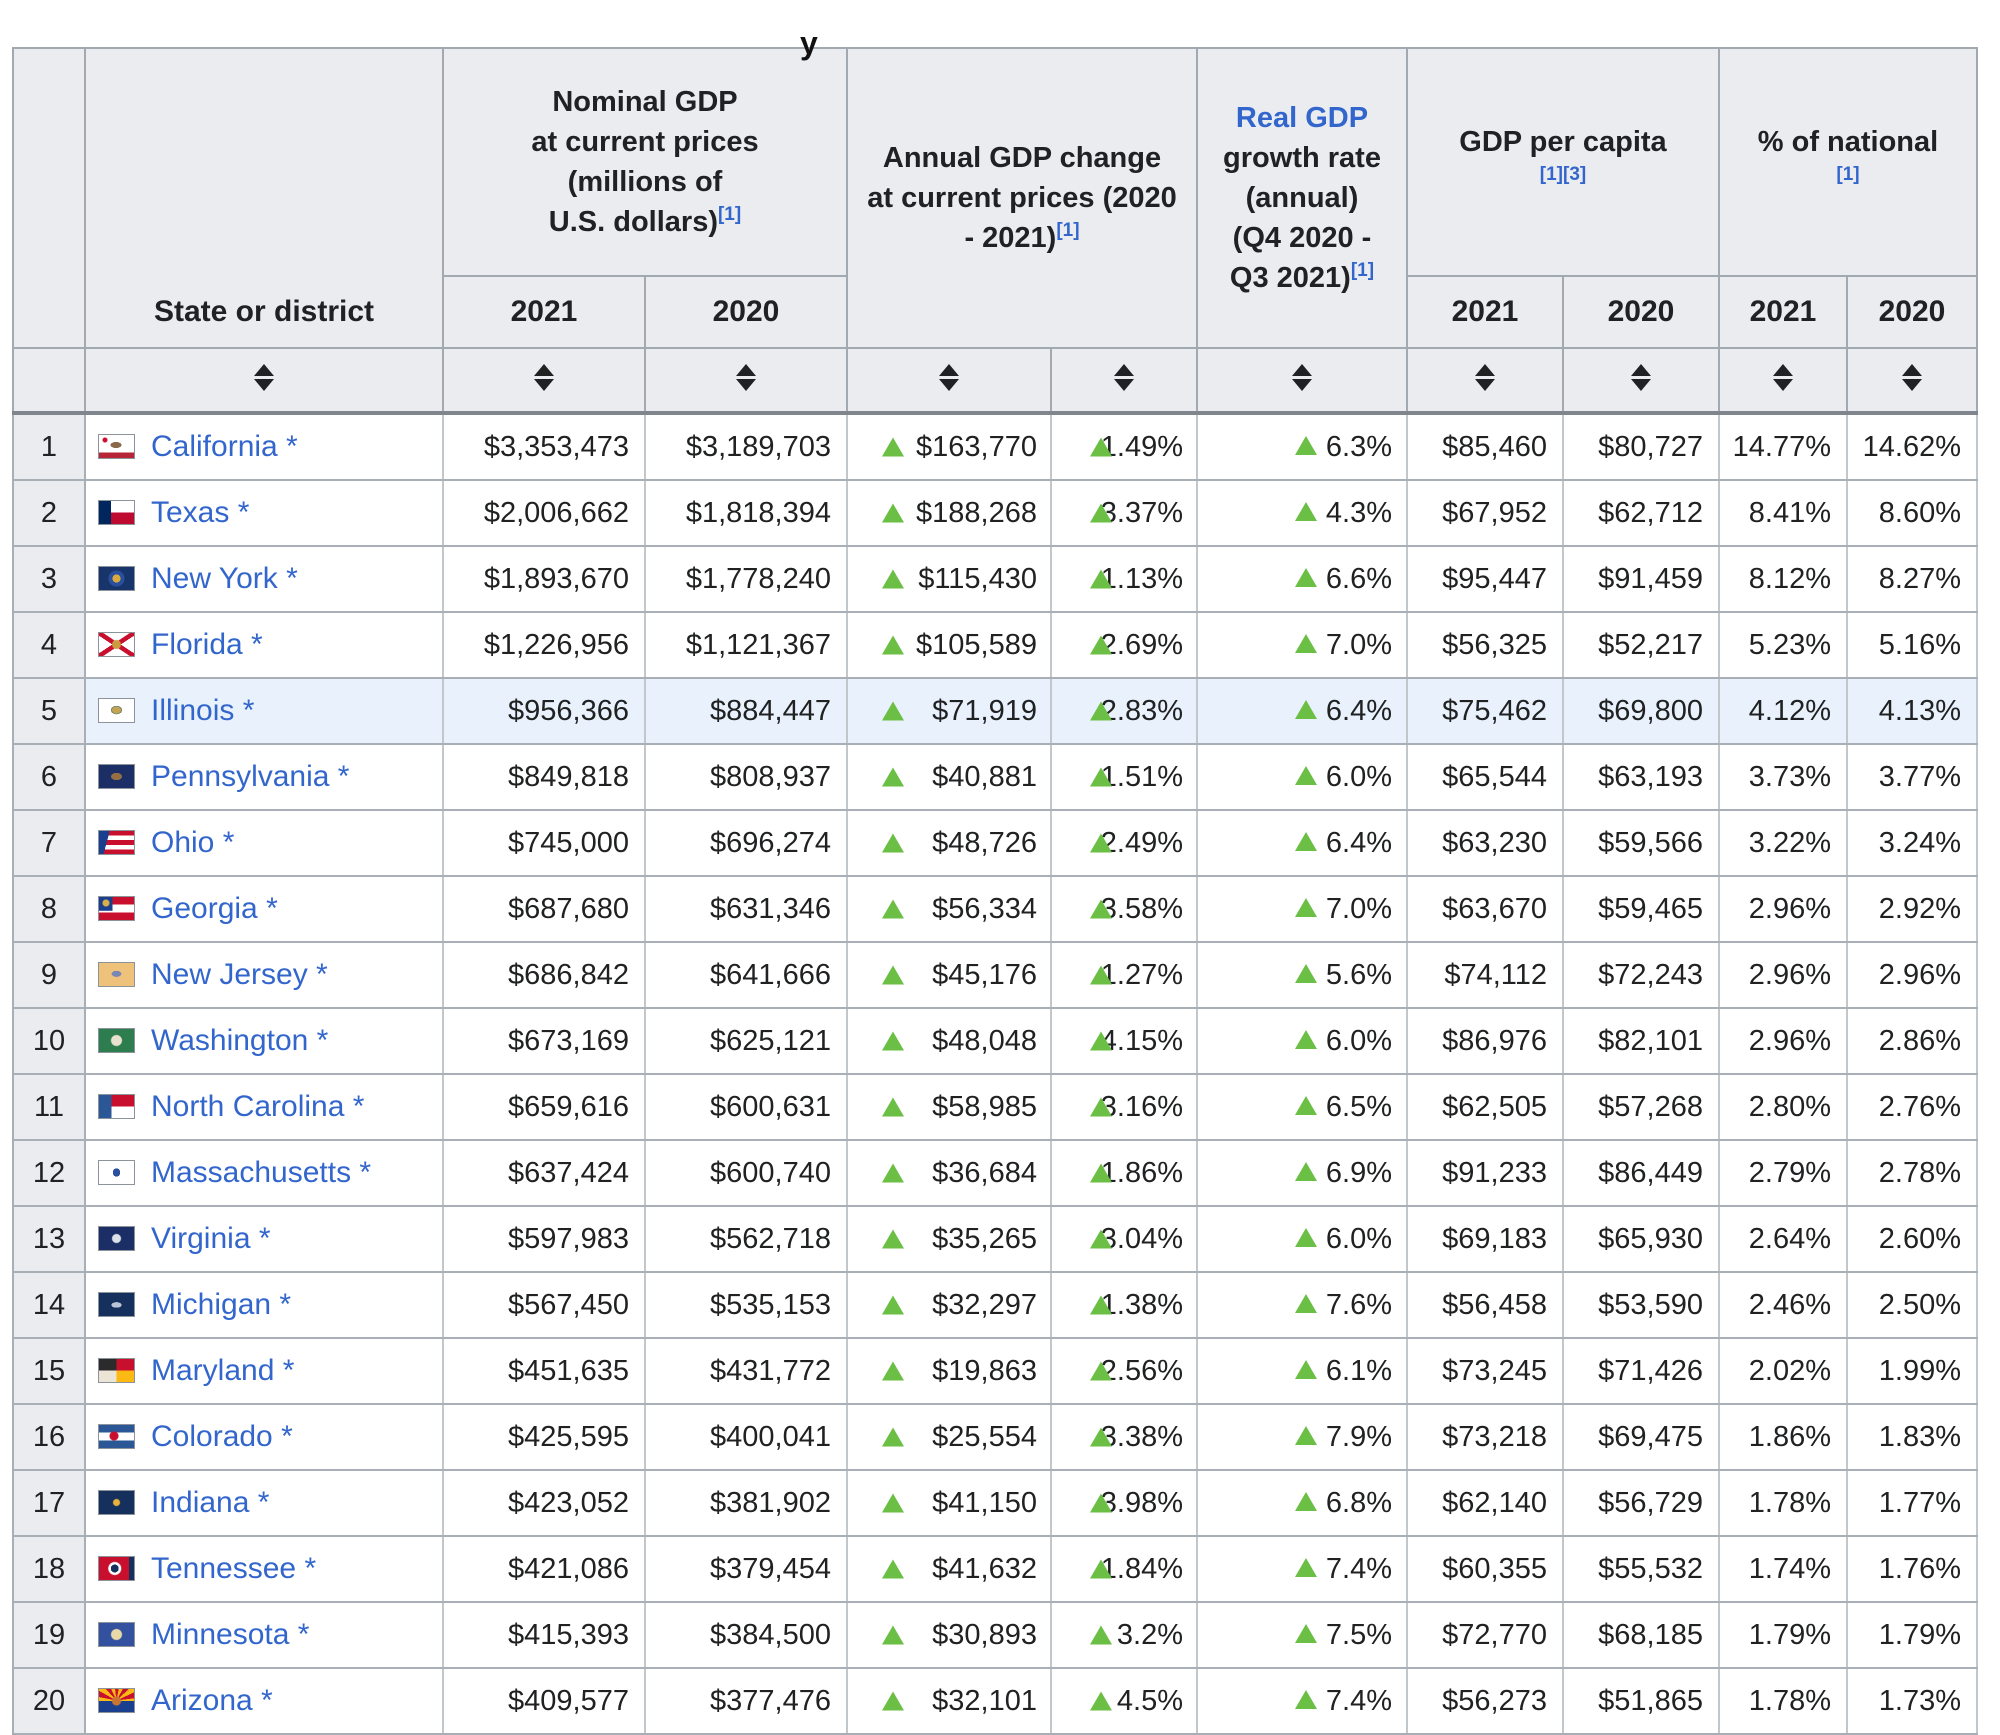  What do you see at coordinates (1124, 645) in the screenshot?
I see `change-pct-cell: 2.69%` at bounding box center [1124, 645].